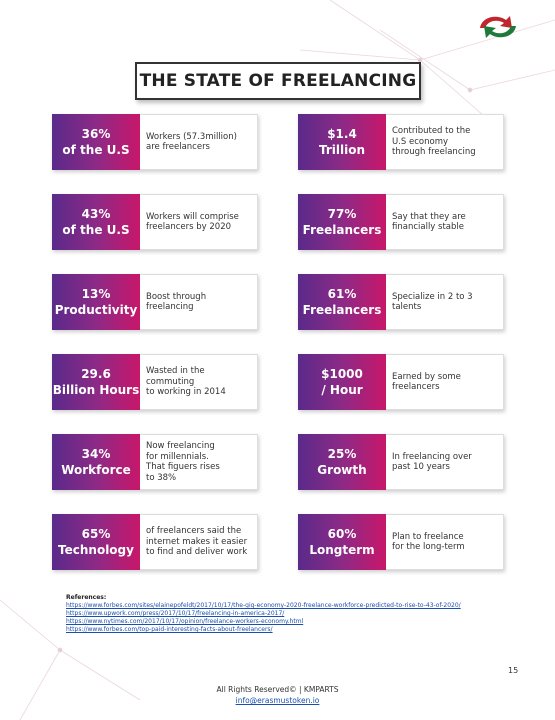  I want to click on stat-line: $1.4, so click(342, 134).